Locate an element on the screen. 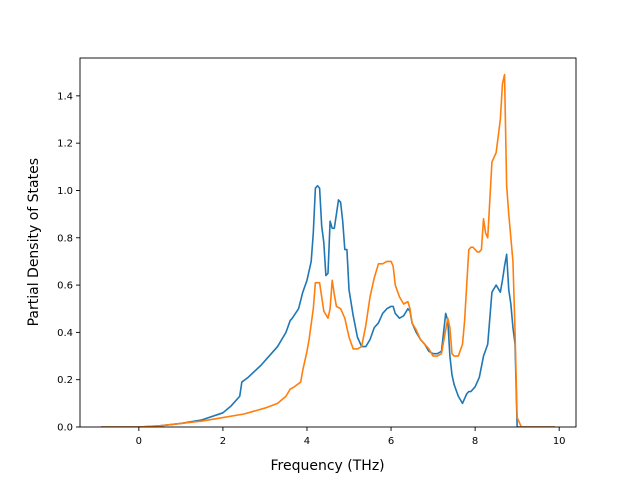 Image resolution: width=640 pixels, height=480 pixels. x-tick-label: 0 is located at coordinates (139, 441).